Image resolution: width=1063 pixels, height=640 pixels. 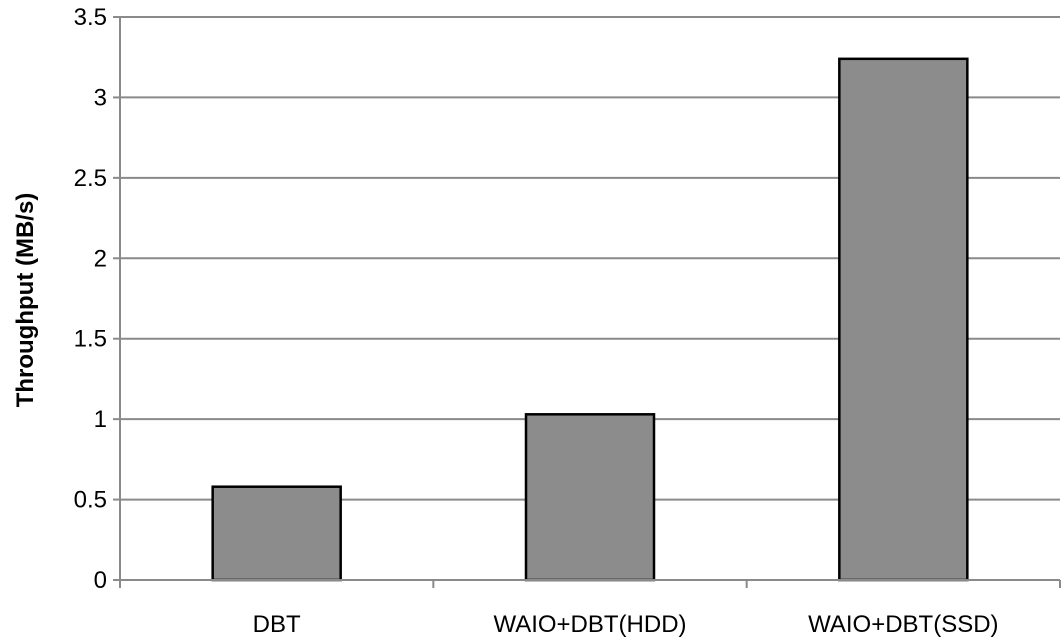 What do you see at coordinates (903, 624) in the screenshot?
I see `x-tick-label: WAIO+DBT(SSD)` at bounding box center [903, 624].